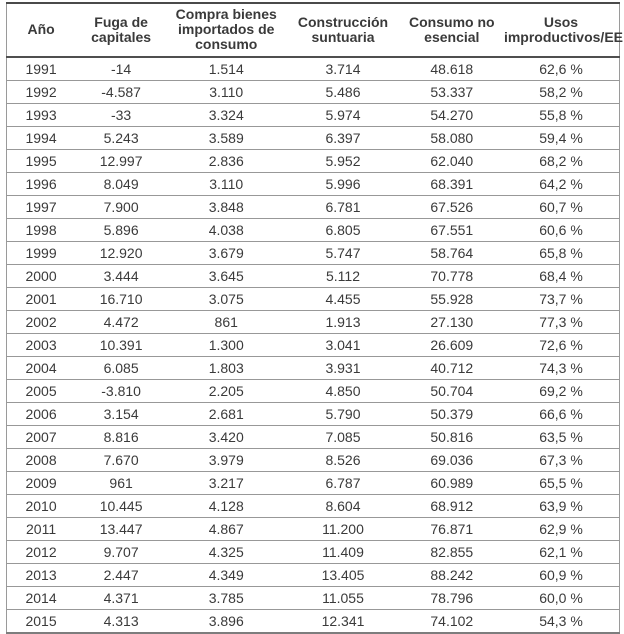 The height and width of the screenshot is (634, 624). I want to click on value-cell: 3.679, so click(226, 253).